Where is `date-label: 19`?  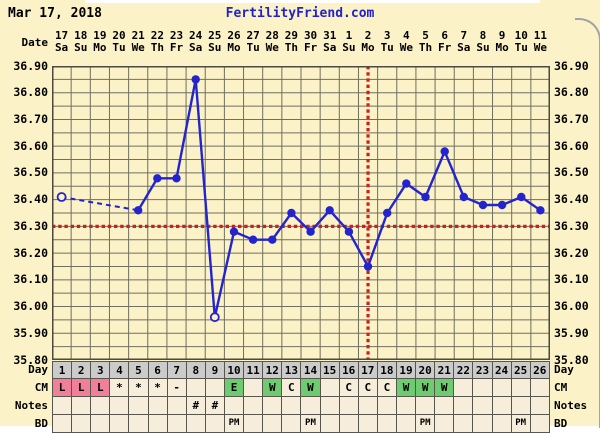
date-label: 19 is located at coordinates (100, 35).